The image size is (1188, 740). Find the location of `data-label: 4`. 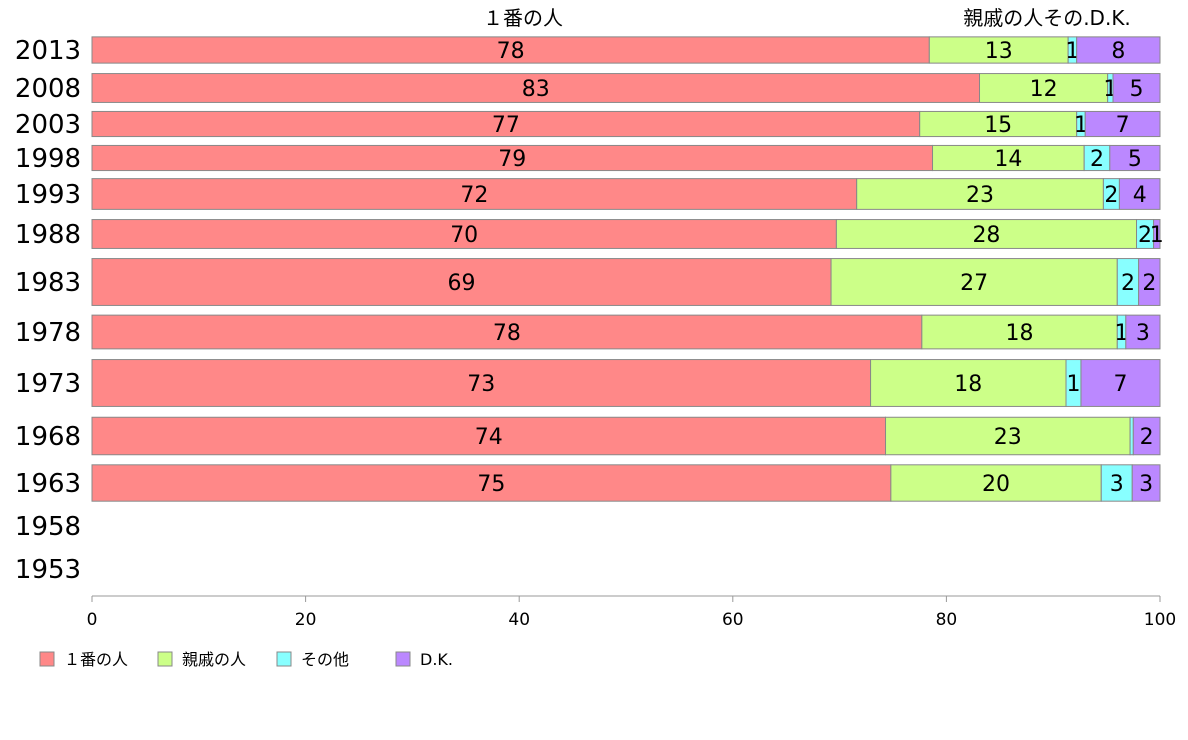

data-label: 4 is located at coordinates (1140, 195).